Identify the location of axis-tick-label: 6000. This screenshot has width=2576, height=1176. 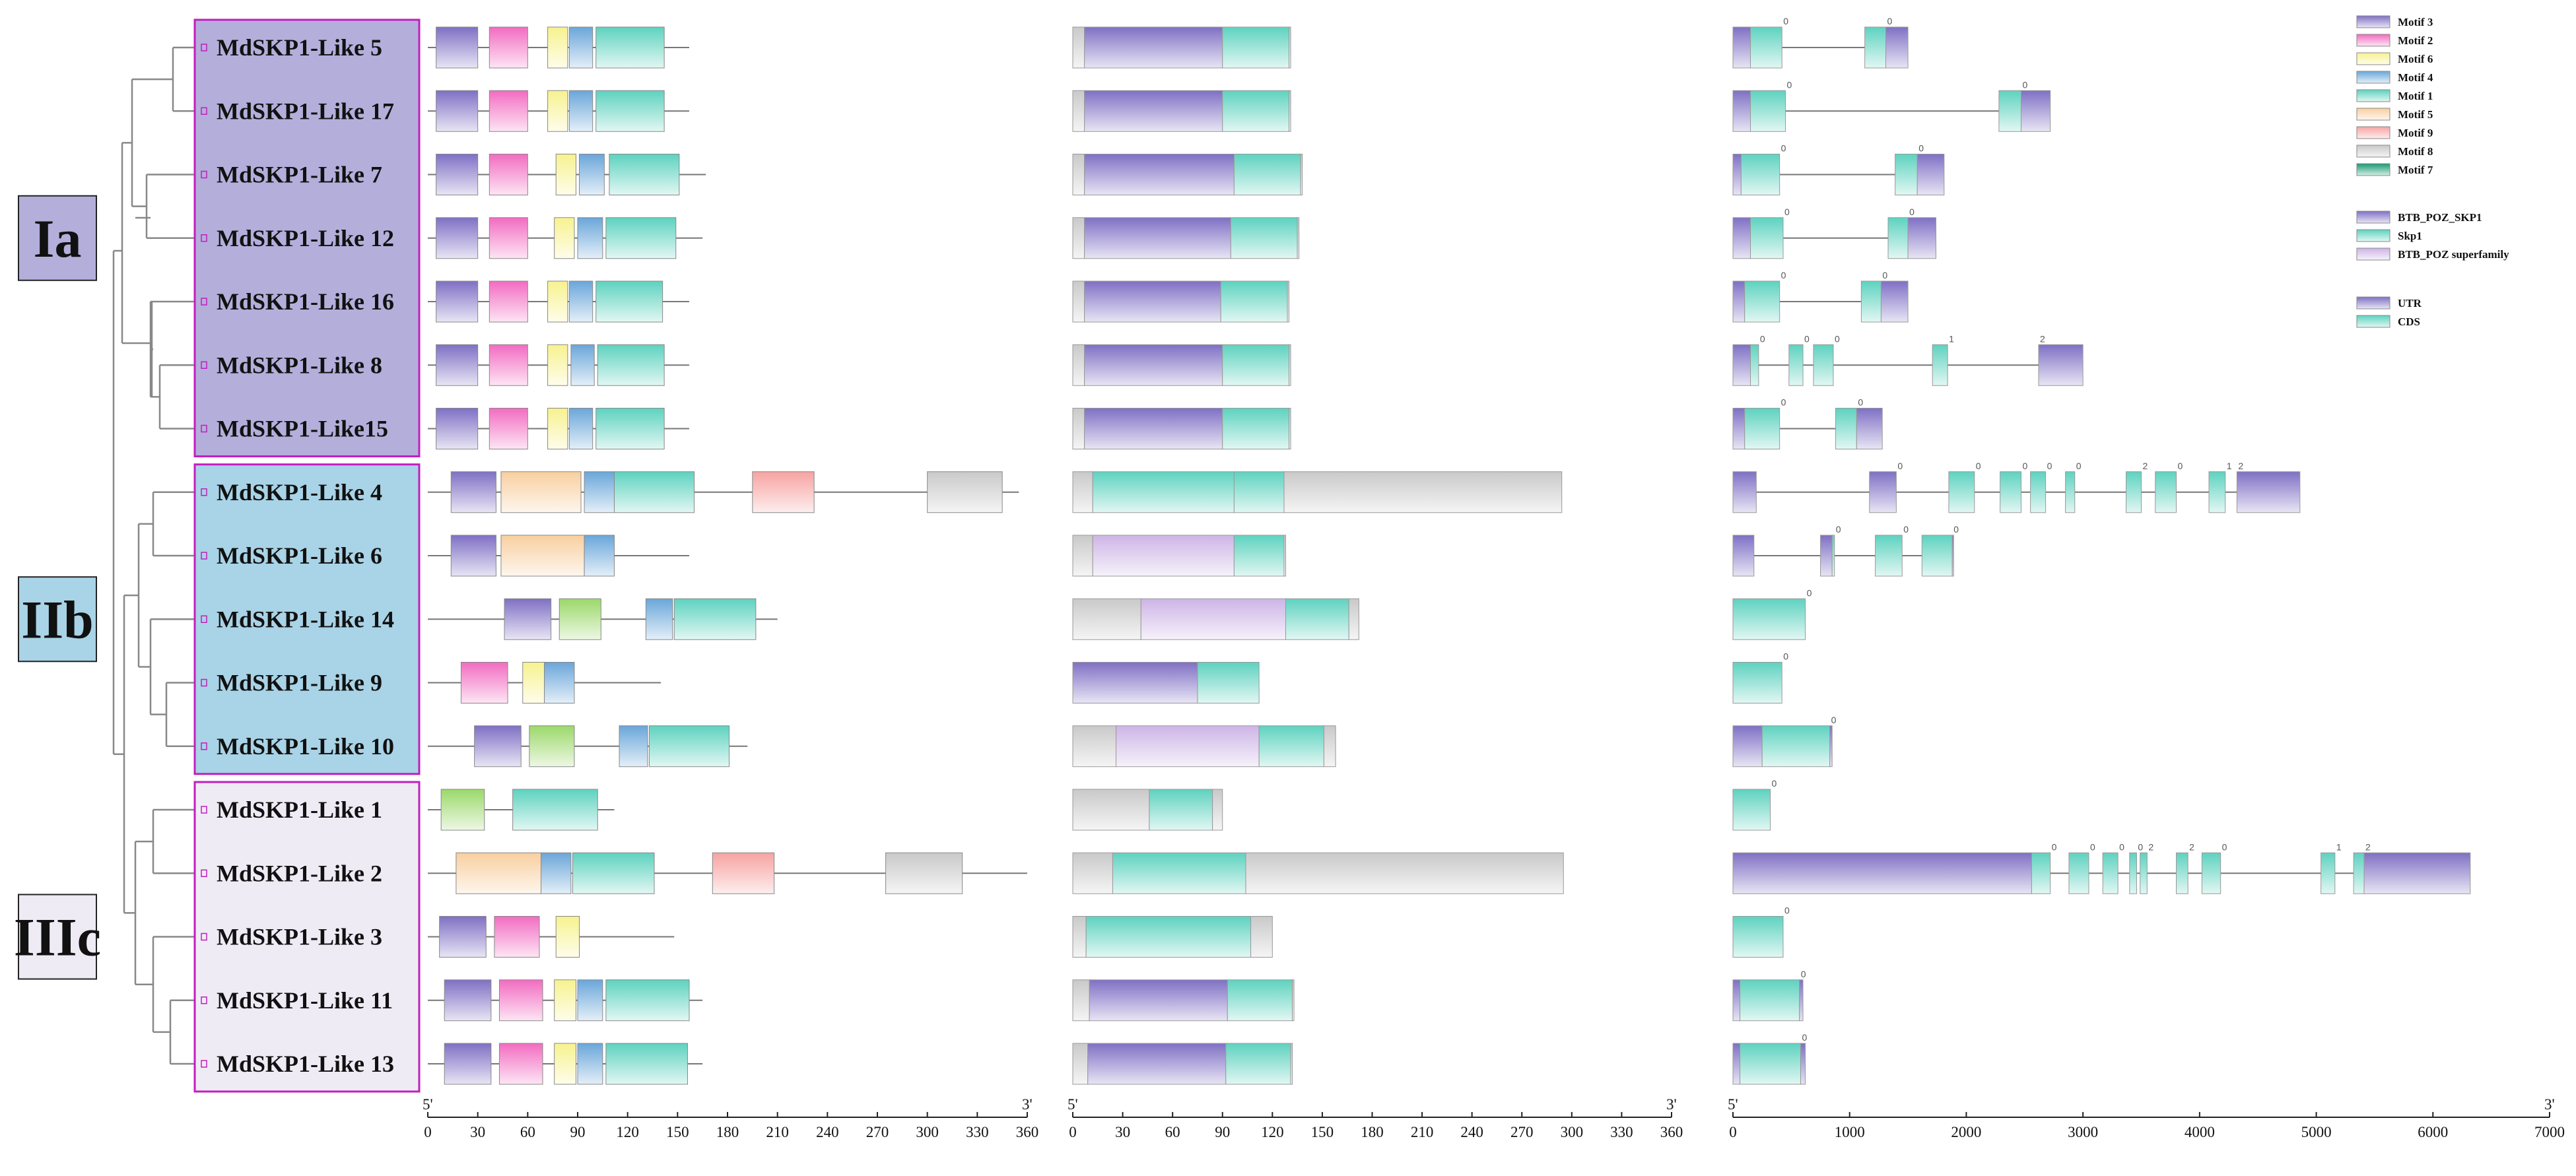
(2433, 1132).